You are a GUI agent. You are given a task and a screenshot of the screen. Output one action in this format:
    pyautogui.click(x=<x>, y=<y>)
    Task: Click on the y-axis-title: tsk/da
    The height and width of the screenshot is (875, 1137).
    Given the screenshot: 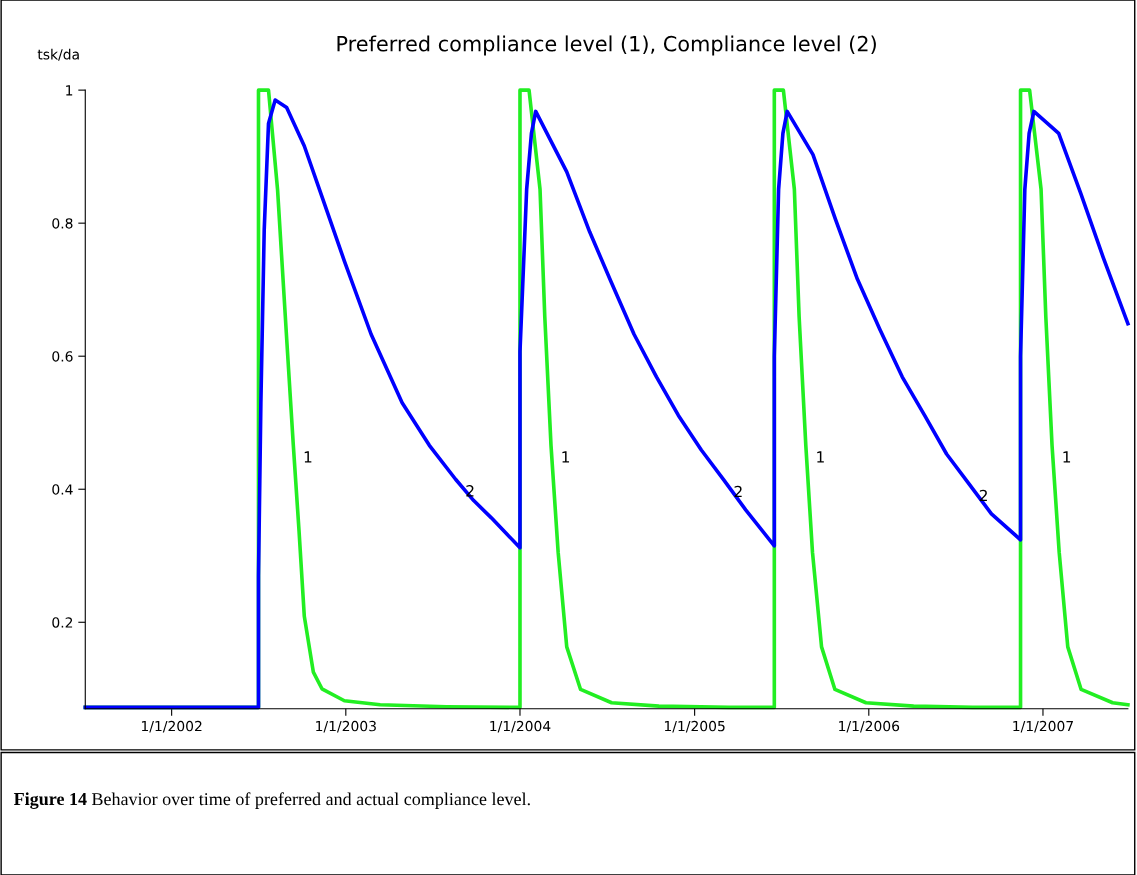 What is the action you would take?
    pyautogui.click(x=58, y=54)
    